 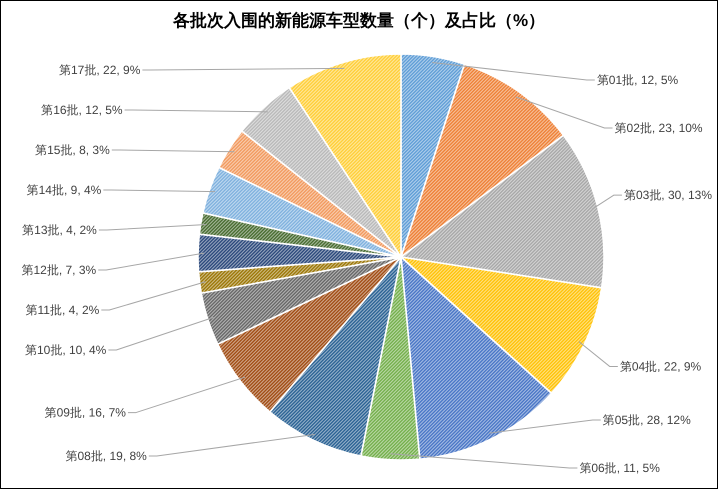 What do you see at coordinates (647, 420) in the screenshot?
I see `slice-label: 第05批, 28, 12%` at bounding box center [647, 420].